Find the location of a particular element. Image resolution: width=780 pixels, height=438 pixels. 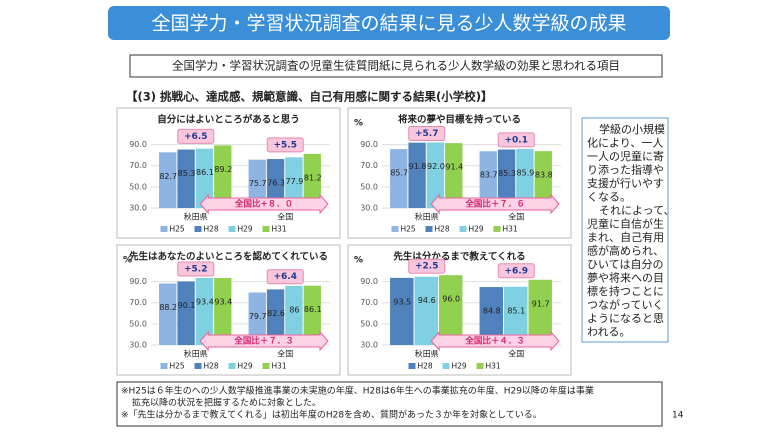

value-label: 90.1 is located at coordinates (187, 305).